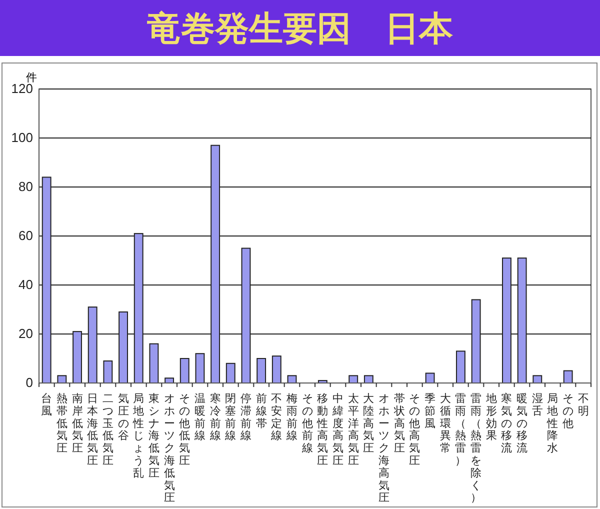  What do you see at coordinates (291, 417) in the screenshot?
I see `x-tick-label: 梅雨前線` at bounding box center [291, 417].